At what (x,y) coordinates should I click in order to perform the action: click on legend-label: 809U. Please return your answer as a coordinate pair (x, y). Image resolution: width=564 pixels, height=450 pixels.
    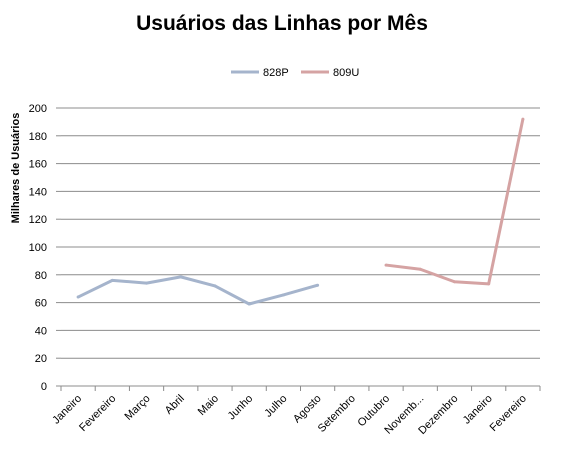
    Looking at the image, I should click on (346, 73).